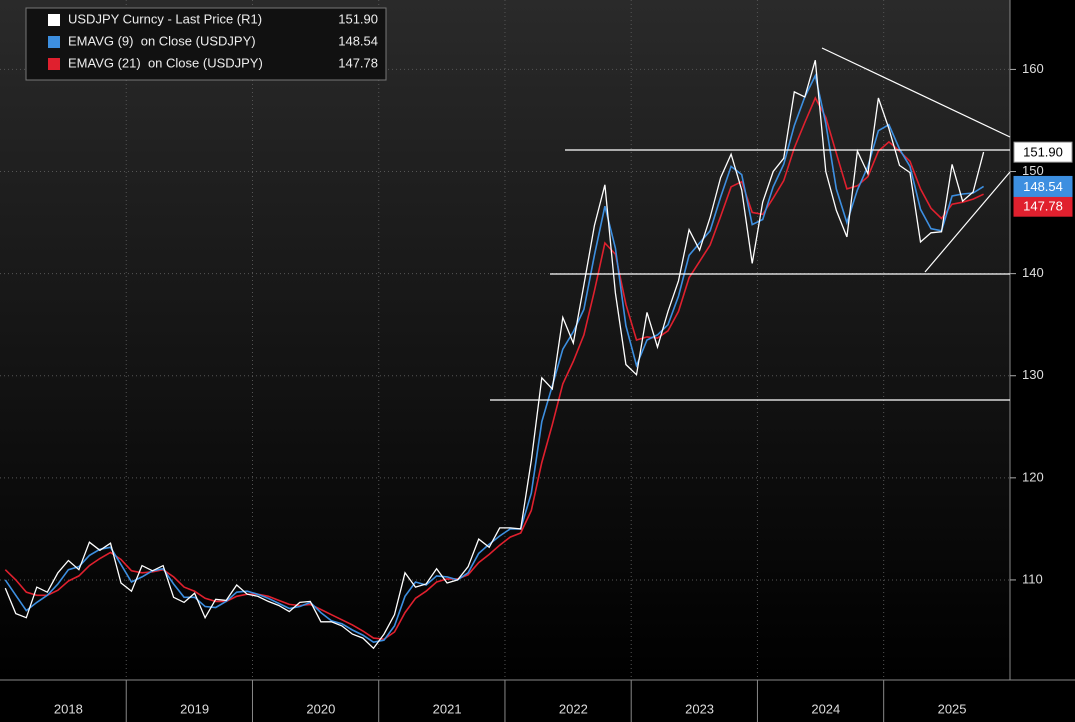 This screenshot has height=722, width=1075. Describe the element at coordinates (447, 708) in the screenshot. I see `x-tick-label: 2021` at that location.